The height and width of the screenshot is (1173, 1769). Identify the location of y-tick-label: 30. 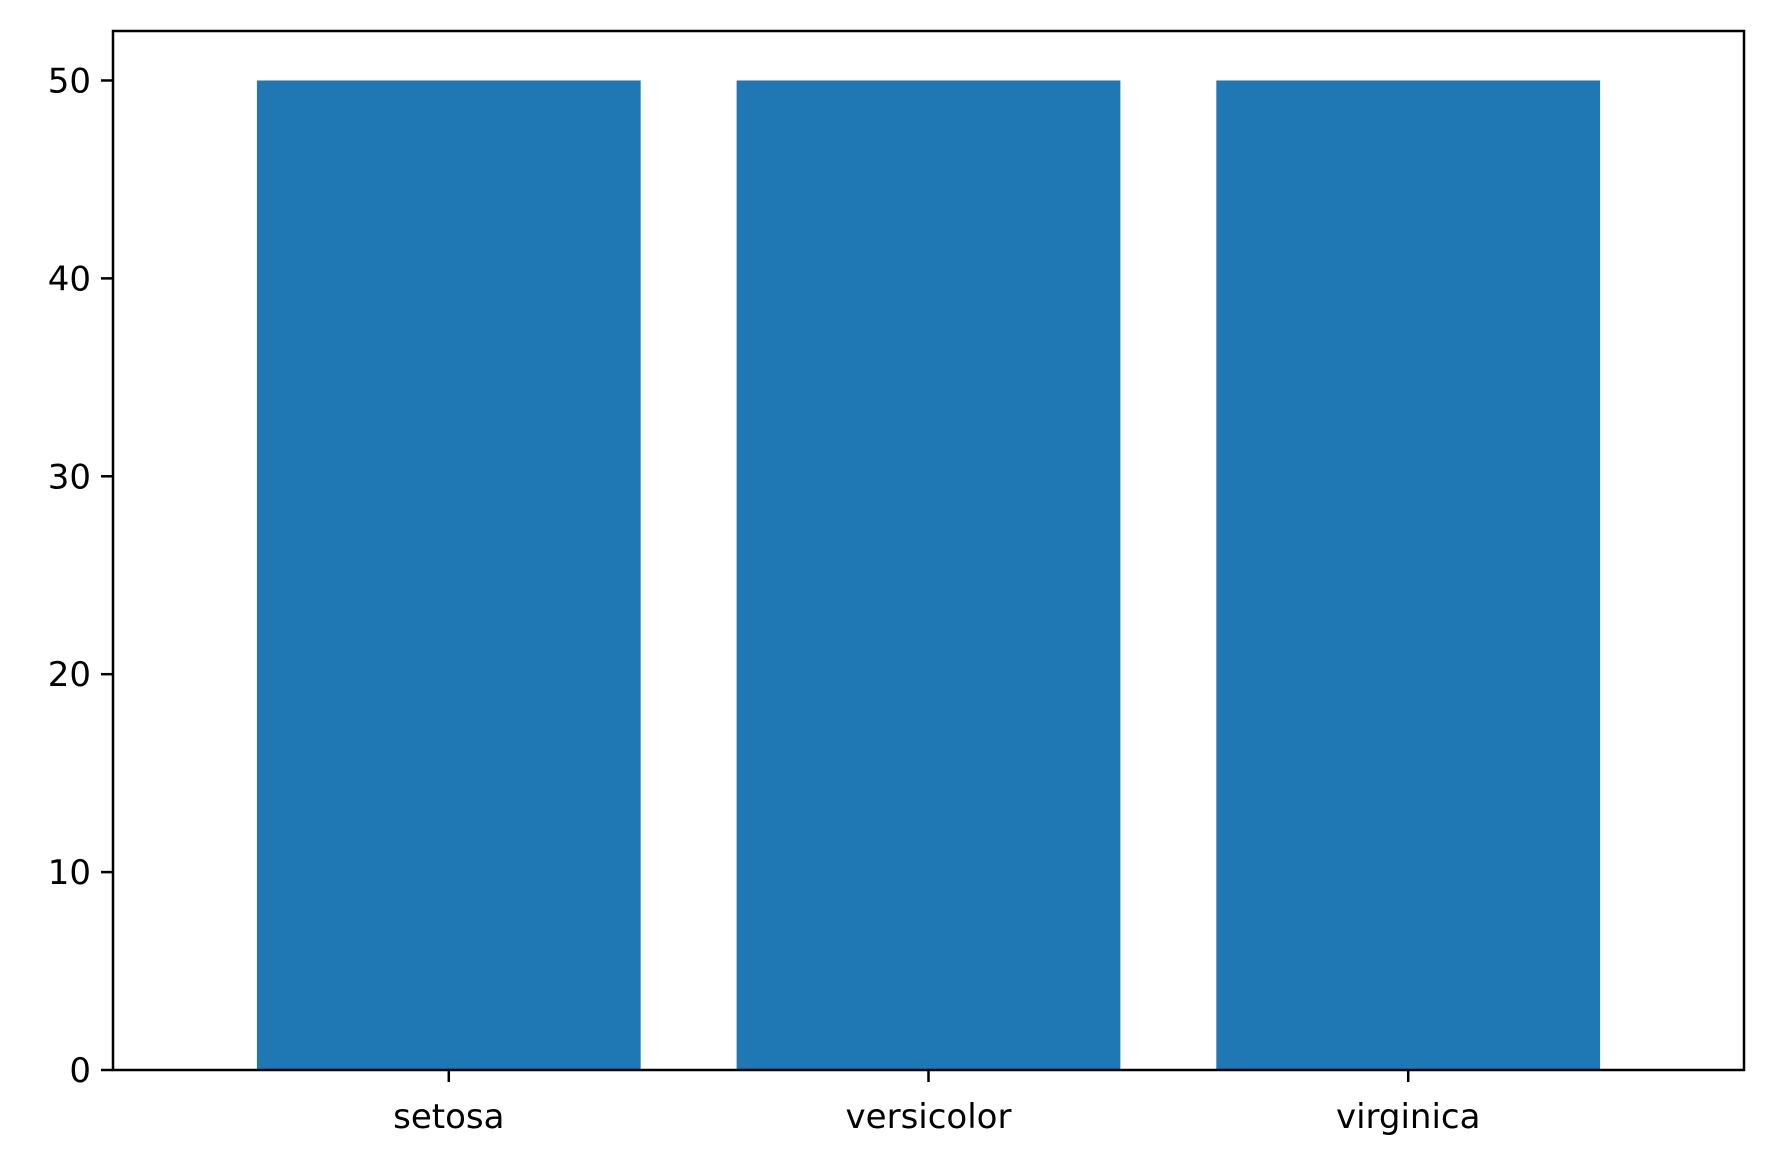
(69, 477).